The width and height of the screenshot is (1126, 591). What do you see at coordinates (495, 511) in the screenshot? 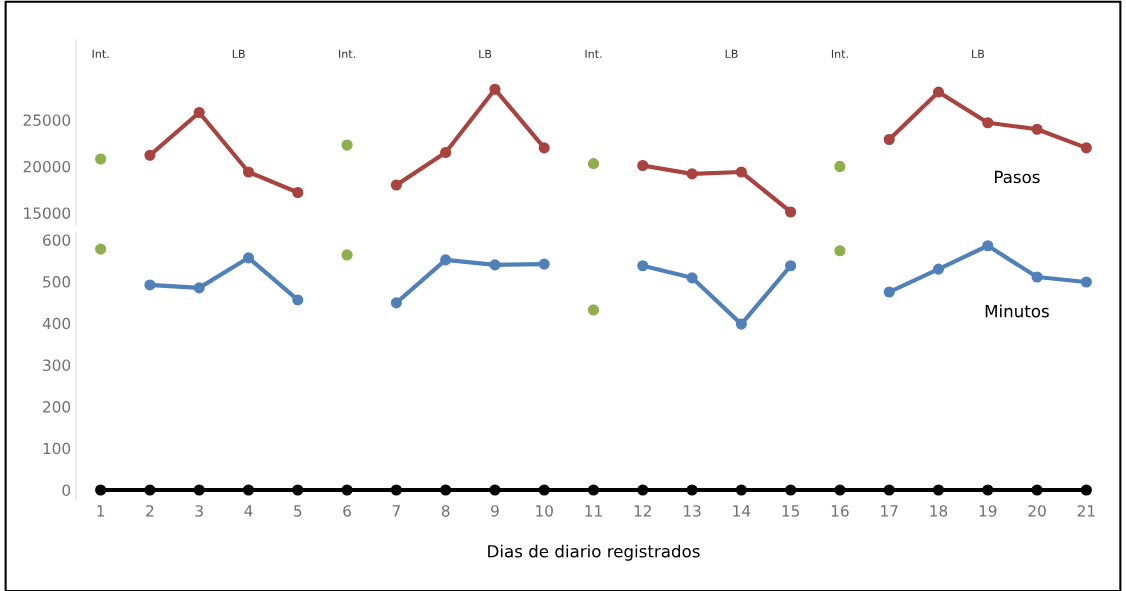
I see `x-tick-label: 9` at bounding box center [495, 511].